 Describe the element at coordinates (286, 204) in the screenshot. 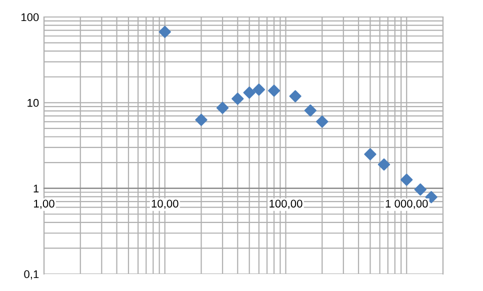

I see `x-tick-label: 100,00` at that location.